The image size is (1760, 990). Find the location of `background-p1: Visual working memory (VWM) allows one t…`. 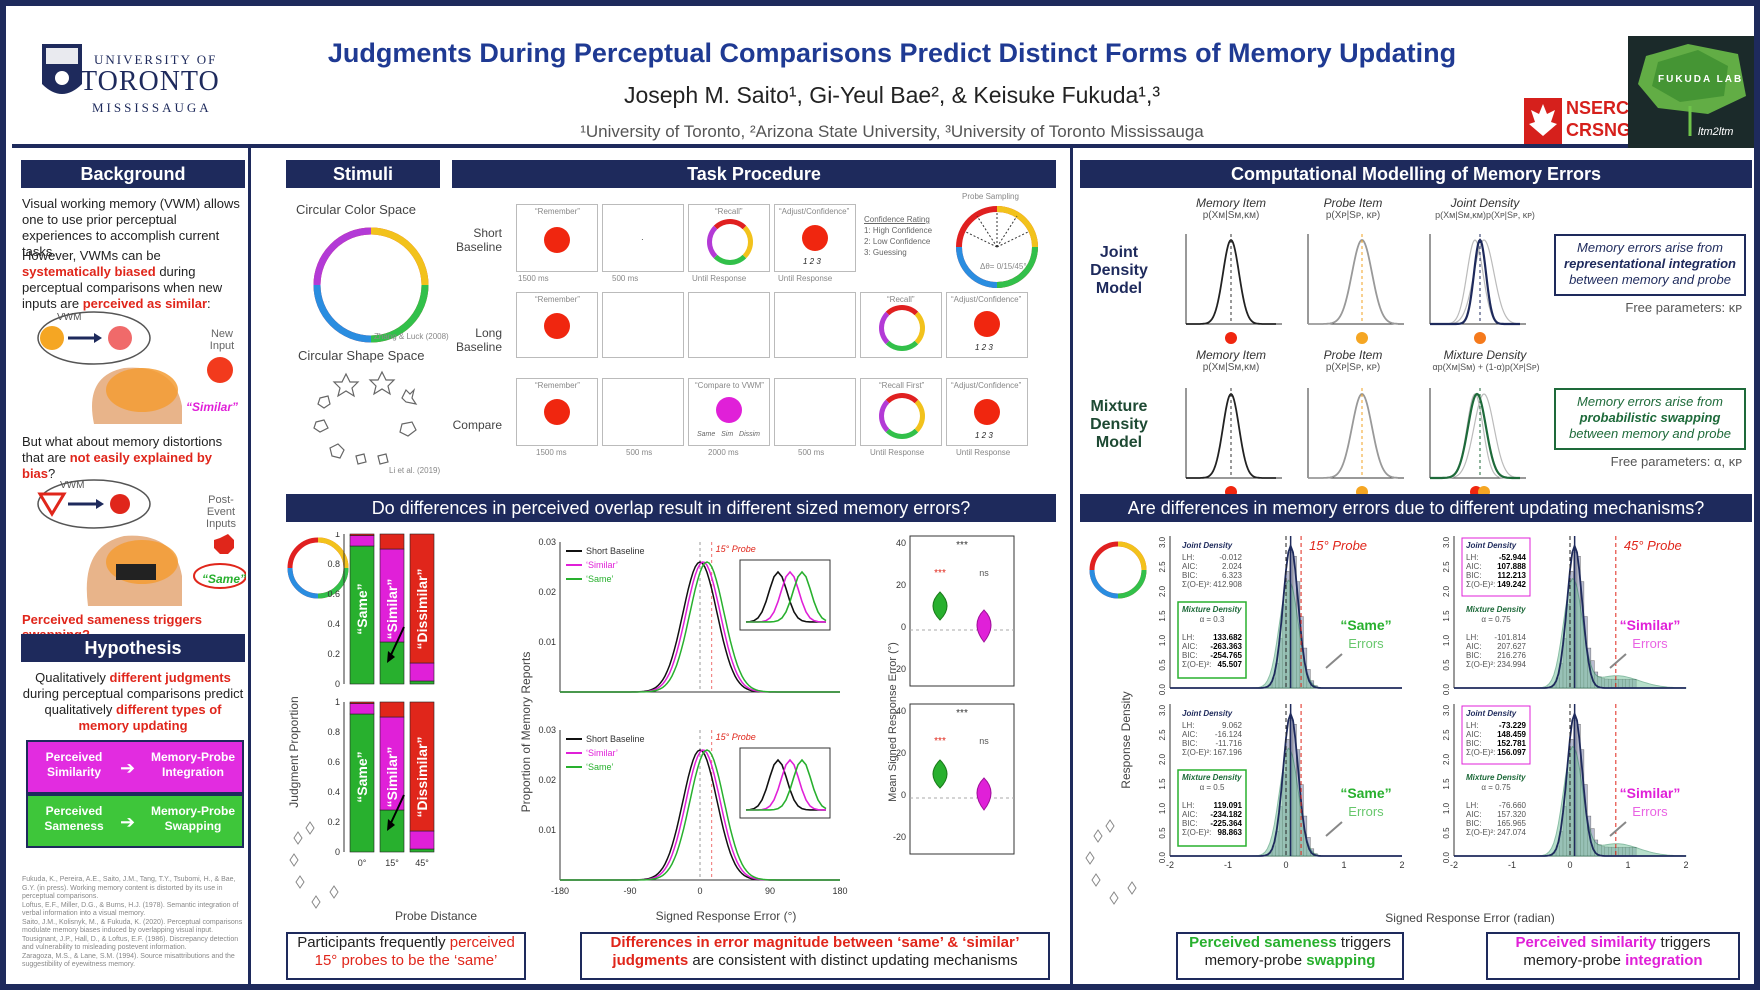

background-p1: Visual working memory (VWM) allows one t… is located at coordinates (131, 227).